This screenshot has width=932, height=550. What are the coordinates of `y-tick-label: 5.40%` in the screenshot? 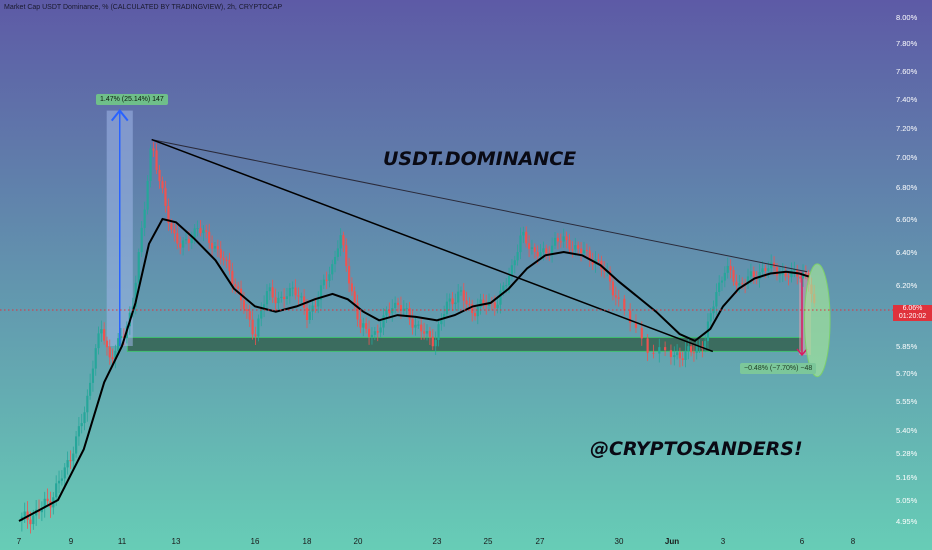 It's located at (907, 430).